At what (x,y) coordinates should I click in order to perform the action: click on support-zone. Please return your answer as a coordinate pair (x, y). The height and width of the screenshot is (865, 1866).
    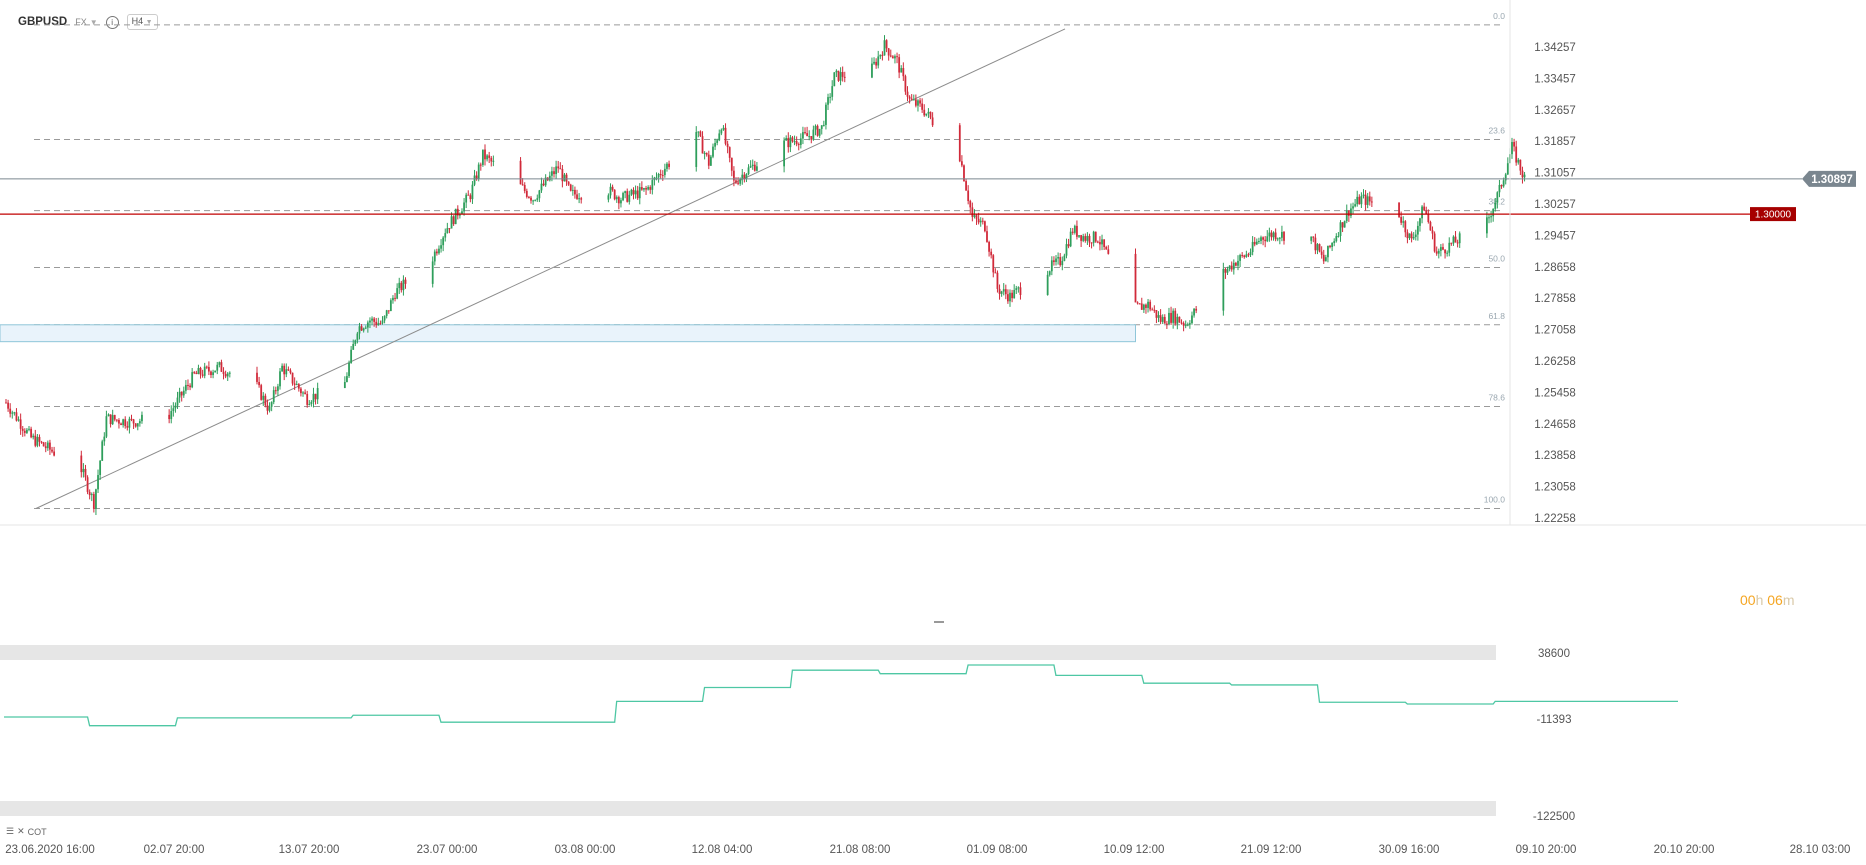
    Looking at the image, I should click on (568, 333).